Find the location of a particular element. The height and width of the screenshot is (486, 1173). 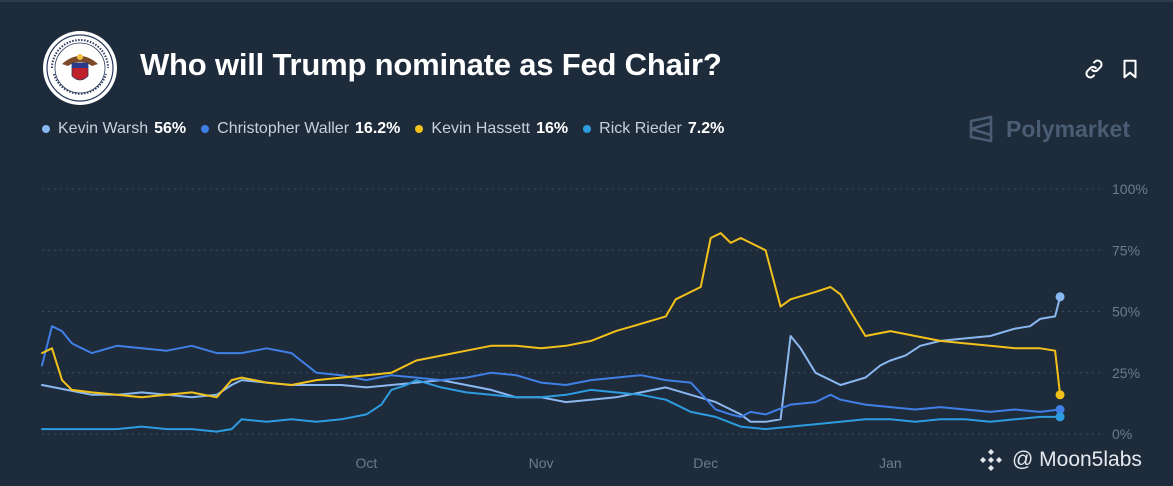

legend-value: 56% is located at coordinates (170, 128).